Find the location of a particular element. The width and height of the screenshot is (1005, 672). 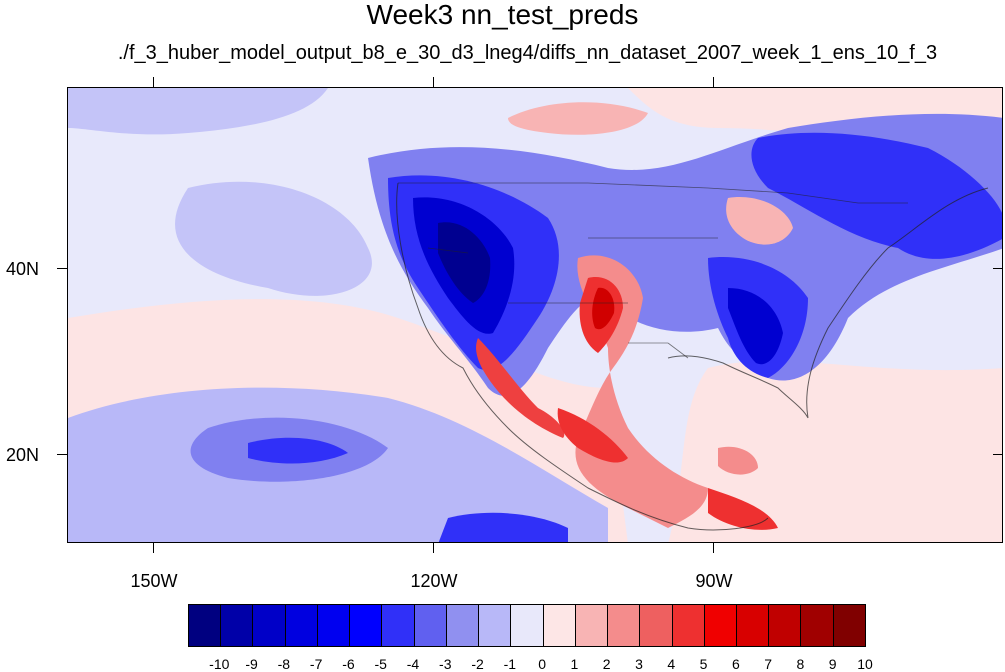

colorbar-tick-label: 0 is located at coordinates (542, 664).